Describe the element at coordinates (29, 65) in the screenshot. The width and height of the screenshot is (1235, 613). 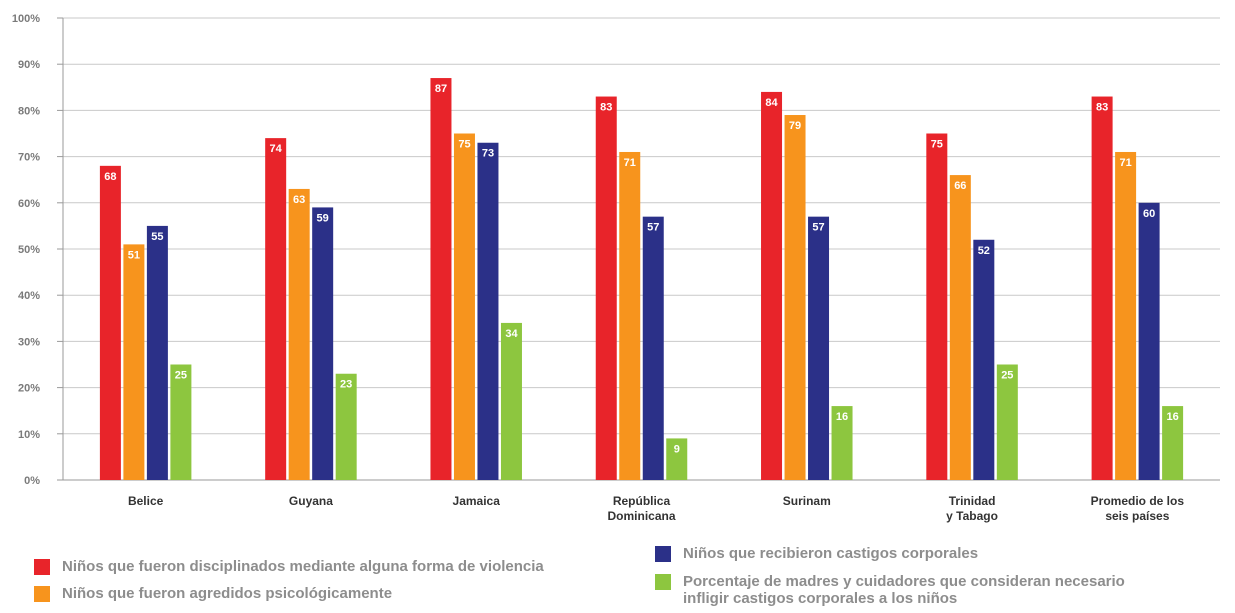
I see `y-tick-label: 90%` at that location.